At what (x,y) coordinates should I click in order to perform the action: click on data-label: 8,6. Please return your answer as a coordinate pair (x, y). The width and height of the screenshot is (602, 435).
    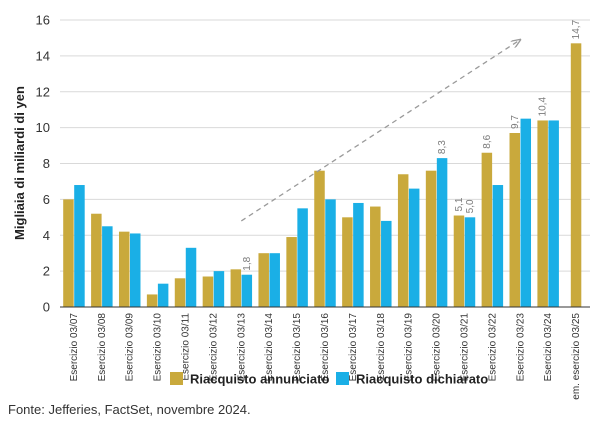
    Looking at the image, I should click on (487, 141).